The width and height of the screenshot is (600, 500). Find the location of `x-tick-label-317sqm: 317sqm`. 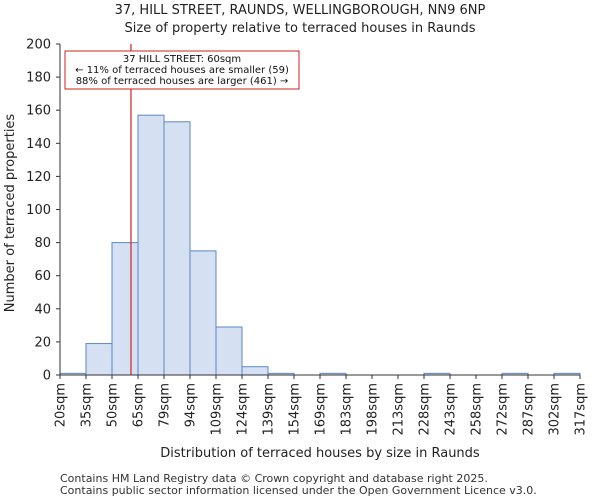

x-tick-label-317sqm: 317sqm is located at coordinates (581, 409).